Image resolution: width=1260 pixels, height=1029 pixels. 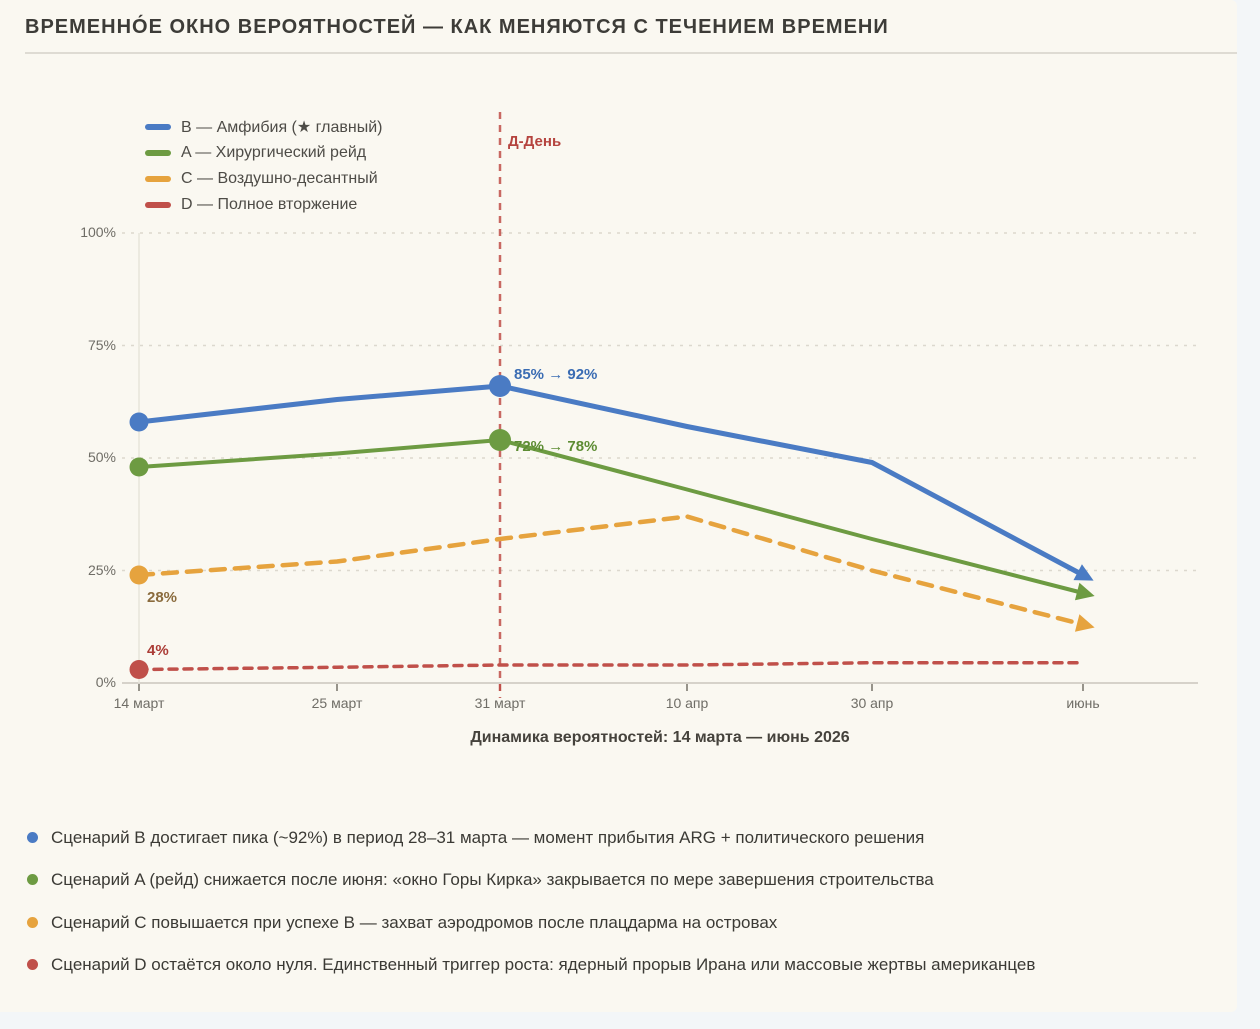 What do you see at coordinates (535, 141) in the screenshot?
I see `dday-label: Д-День` at bounding box center [535, 141].